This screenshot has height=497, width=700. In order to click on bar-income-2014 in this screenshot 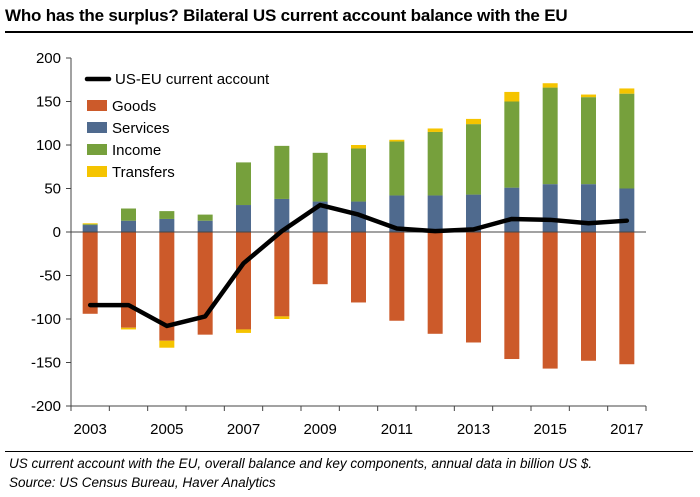, I will do `click(512, 144)`.